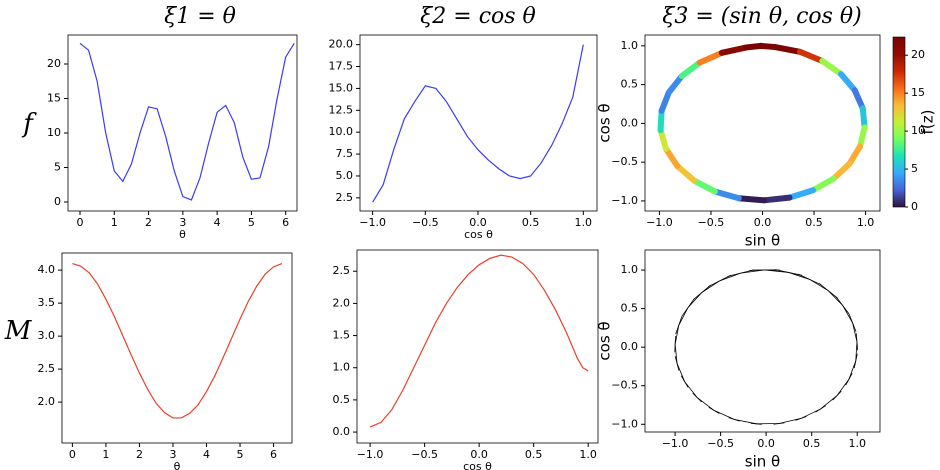  I want to click on x-axis-label: sin θ, so click(762, 241).